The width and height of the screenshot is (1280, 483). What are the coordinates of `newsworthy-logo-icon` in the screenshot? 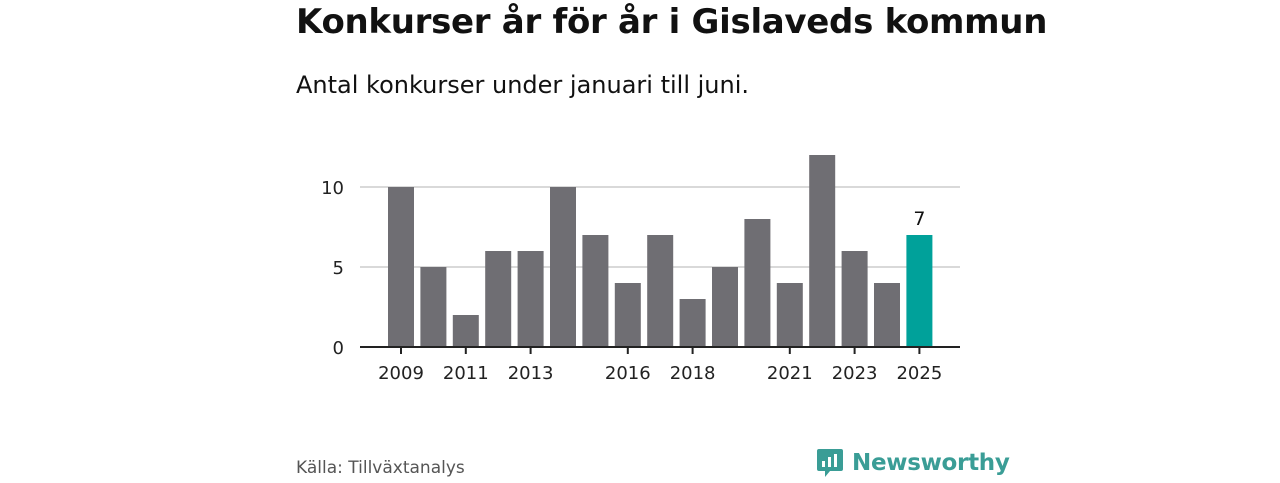 It's located at (830, 463).